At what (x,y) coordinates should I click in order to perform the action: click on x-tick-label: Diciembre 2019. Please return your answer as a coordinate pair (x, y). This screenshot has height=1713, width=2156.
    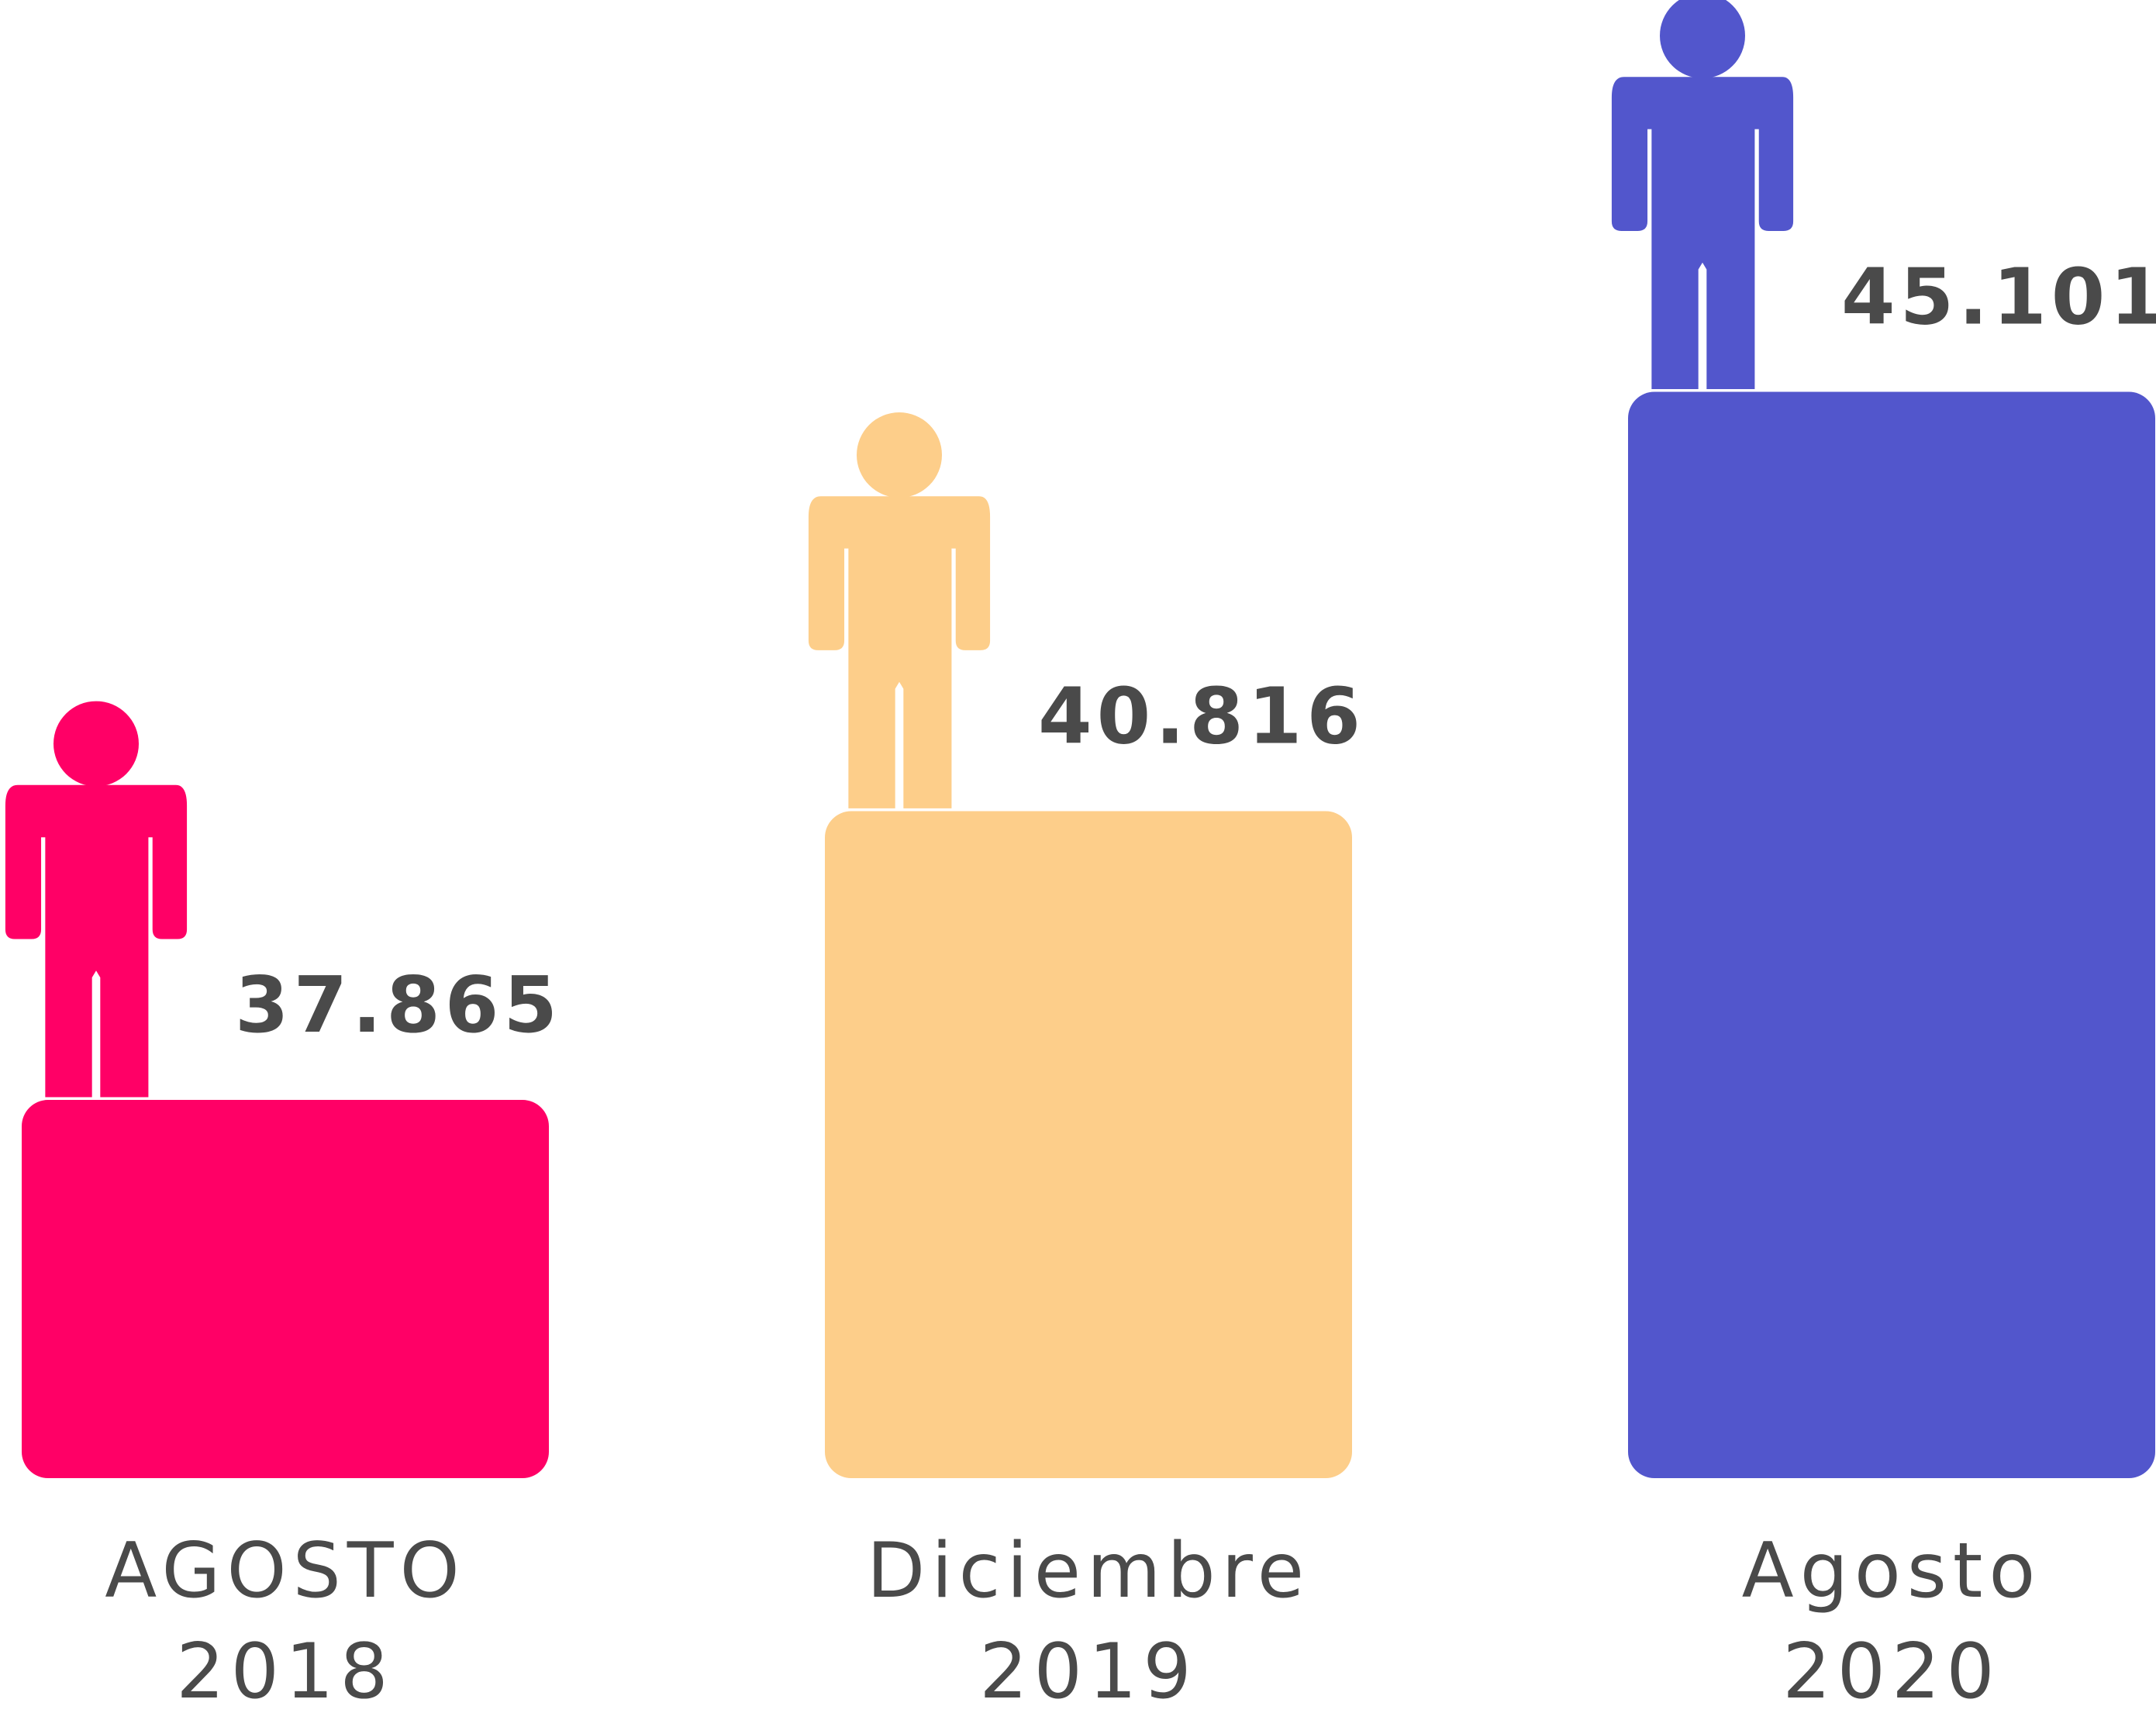
    Looking at the image, I should click on (1088, 1620).